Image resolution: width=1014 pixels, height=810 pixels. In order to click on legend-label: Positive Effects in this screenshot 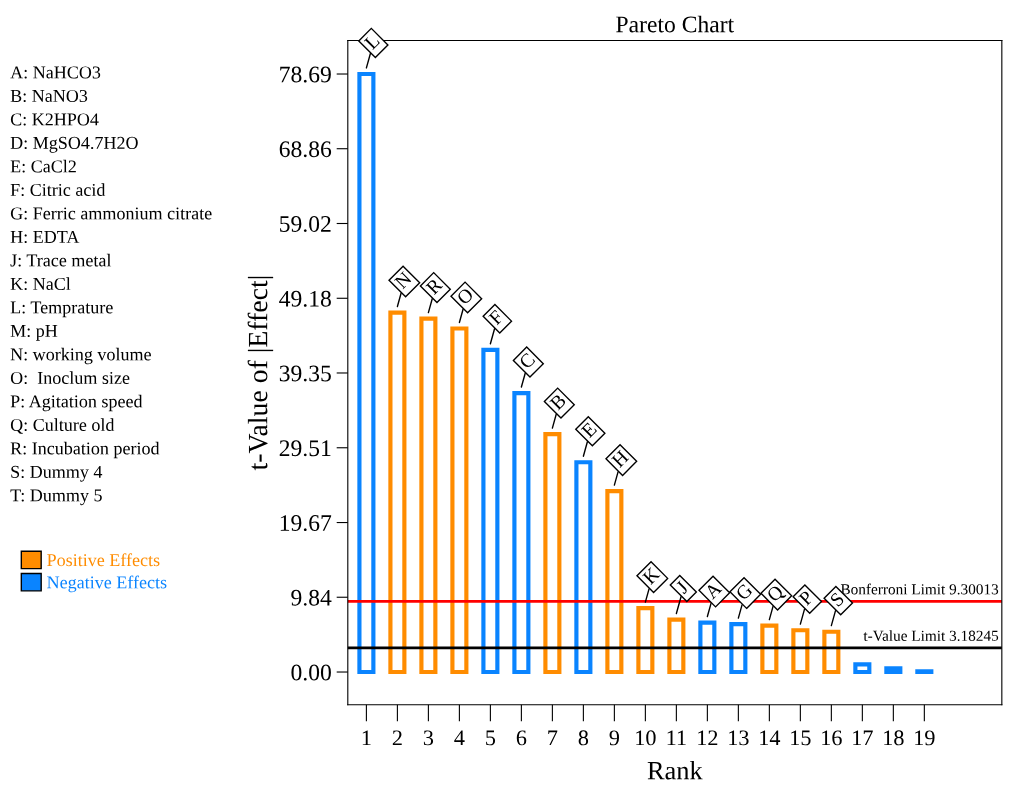, I will do `click(103, 560)`.